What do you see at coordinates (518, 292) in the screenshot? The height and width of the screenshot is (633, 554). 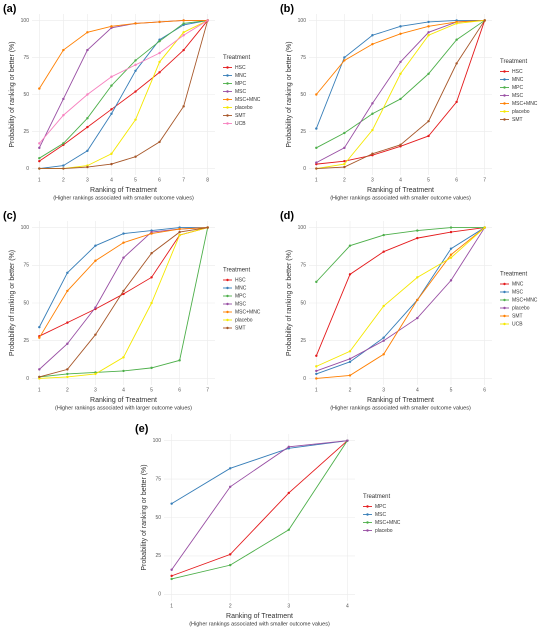 I see `legend-label: MSC` at bounding box center [518, 292].